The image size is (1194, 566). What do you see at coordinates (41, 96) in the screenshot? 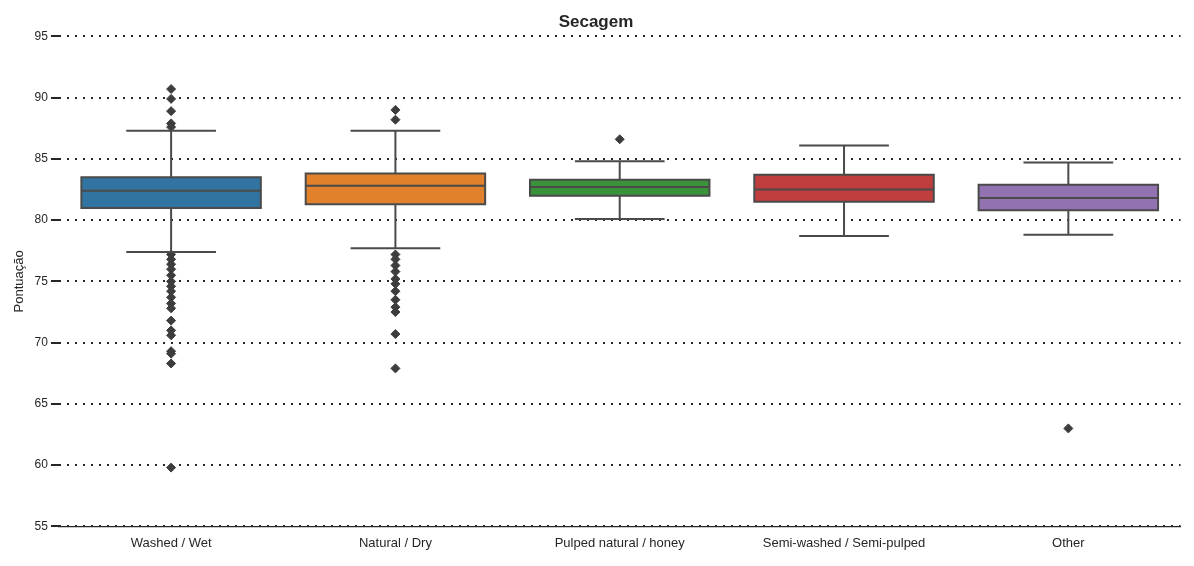
I see `y-tick-label: 90` at bounding box center [41, 96].